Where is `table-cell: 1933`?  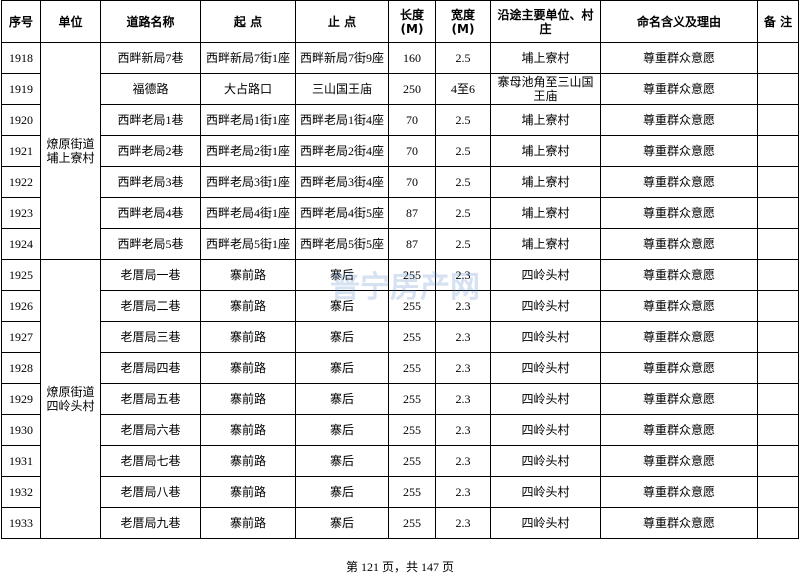
table-cell: 1933 is located at coordinates (21, 523).